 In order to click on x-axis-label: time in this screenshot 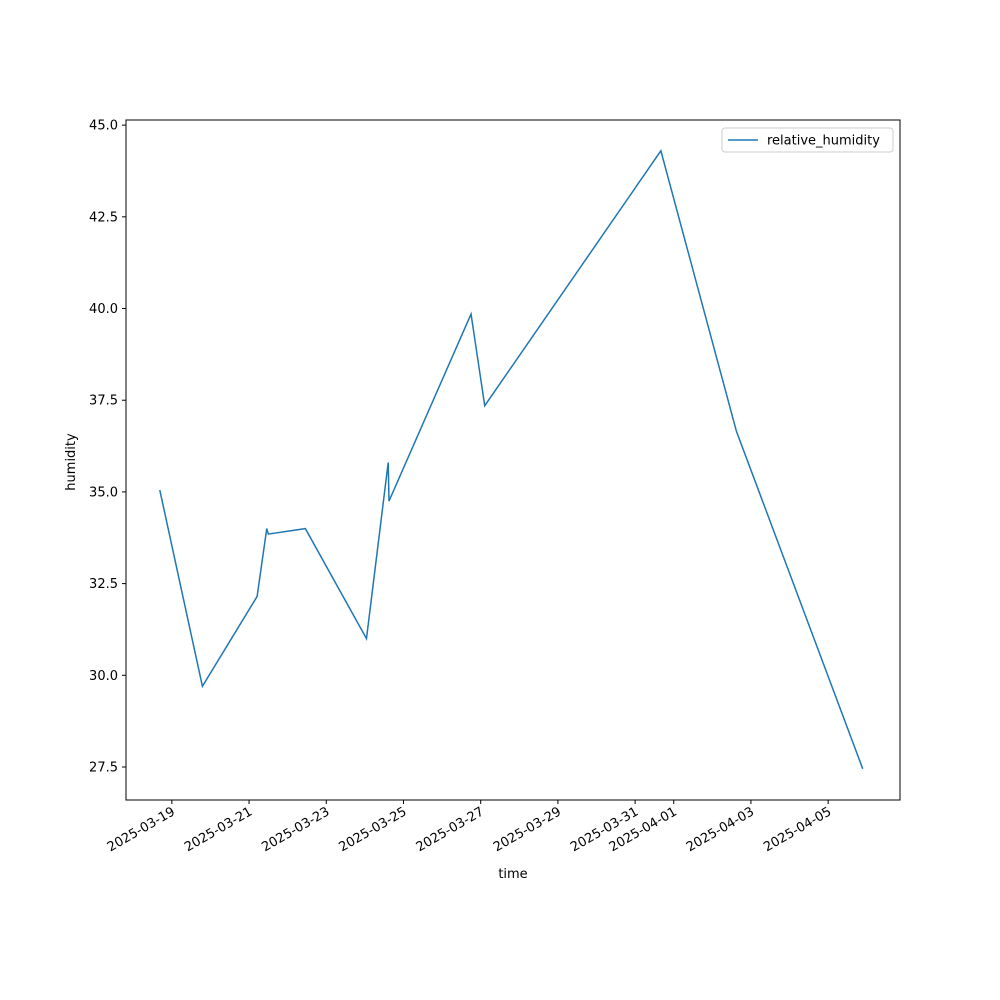, I will do `click(512, 874)`.